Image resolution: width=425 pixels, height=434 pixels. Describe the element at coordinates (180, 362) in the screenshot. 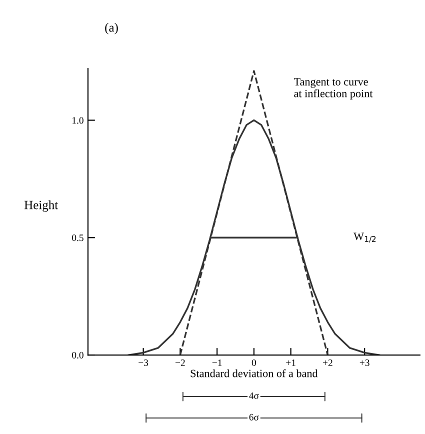

I see `x-tick-label: −2` at that location.